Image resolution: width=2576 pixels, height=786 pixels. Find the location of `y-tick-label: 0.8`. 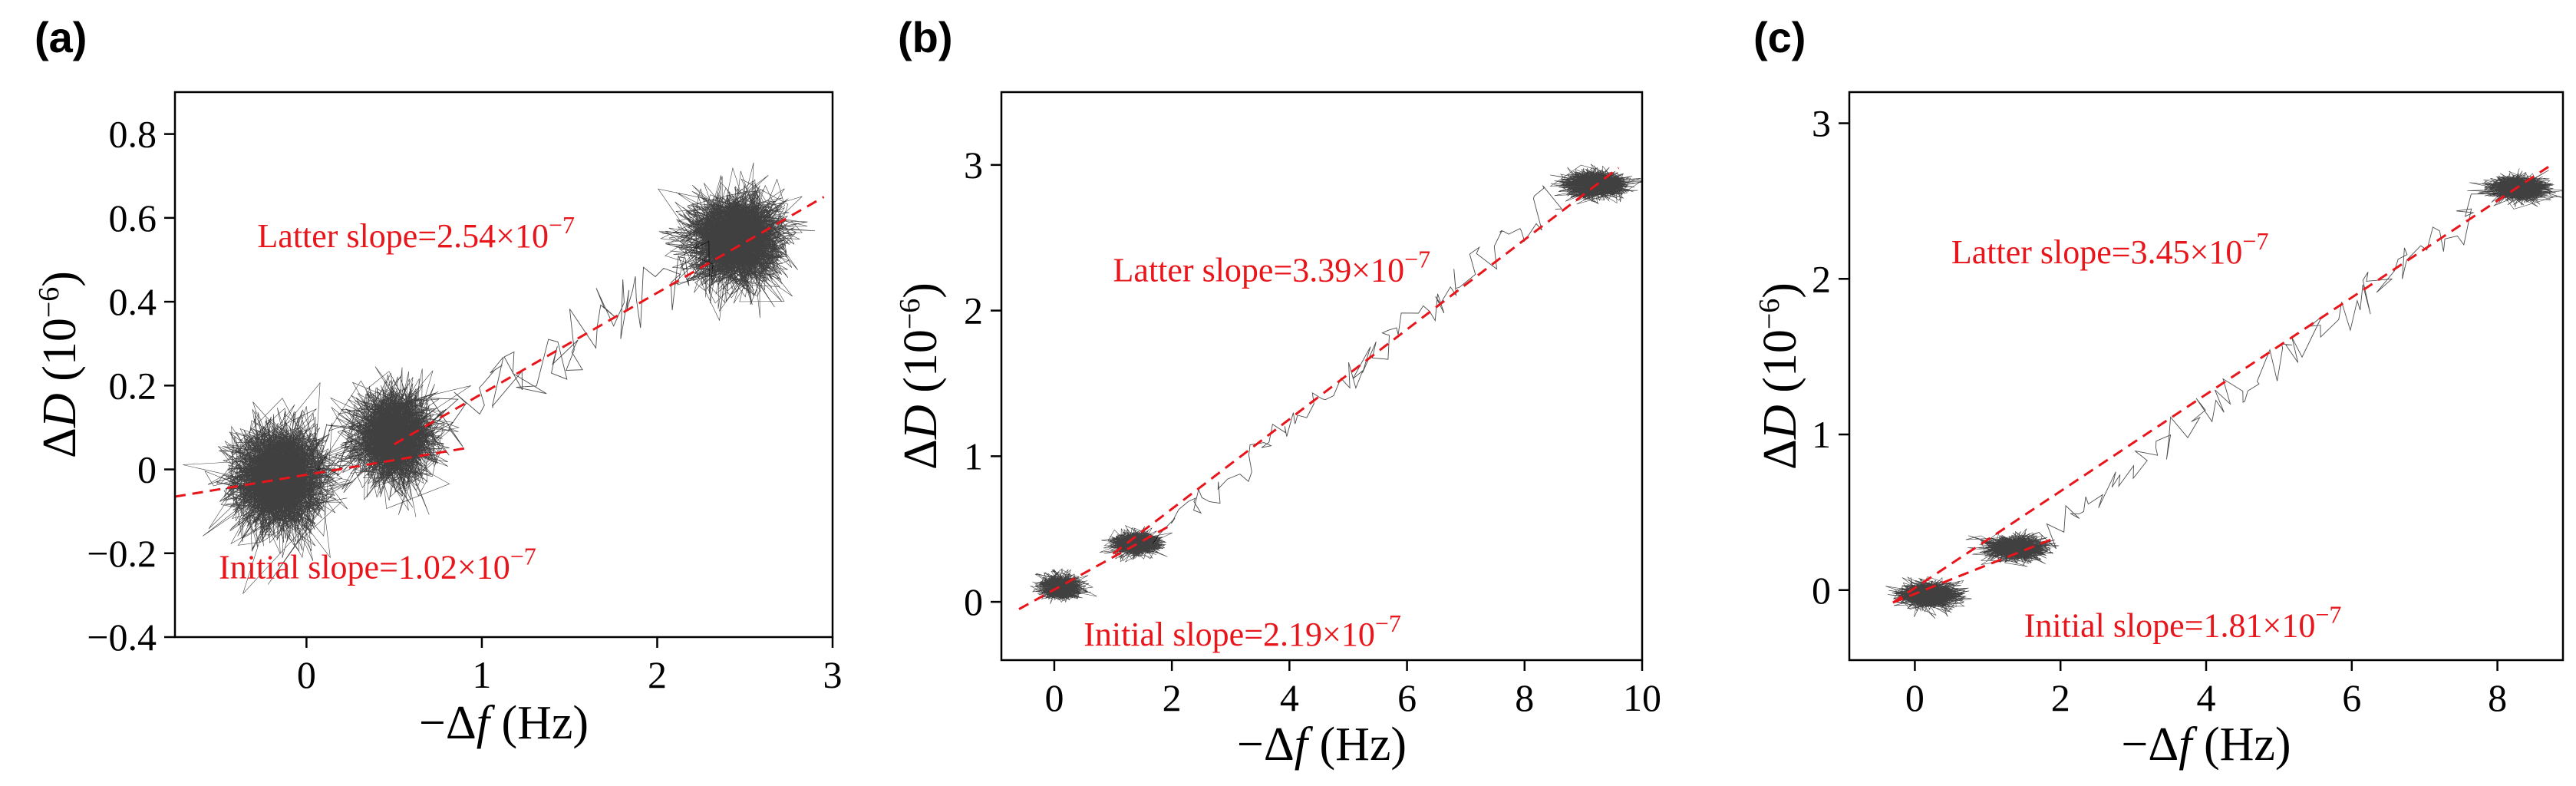

y-tick-label: 0.8 is located at coordinates (133, 134).